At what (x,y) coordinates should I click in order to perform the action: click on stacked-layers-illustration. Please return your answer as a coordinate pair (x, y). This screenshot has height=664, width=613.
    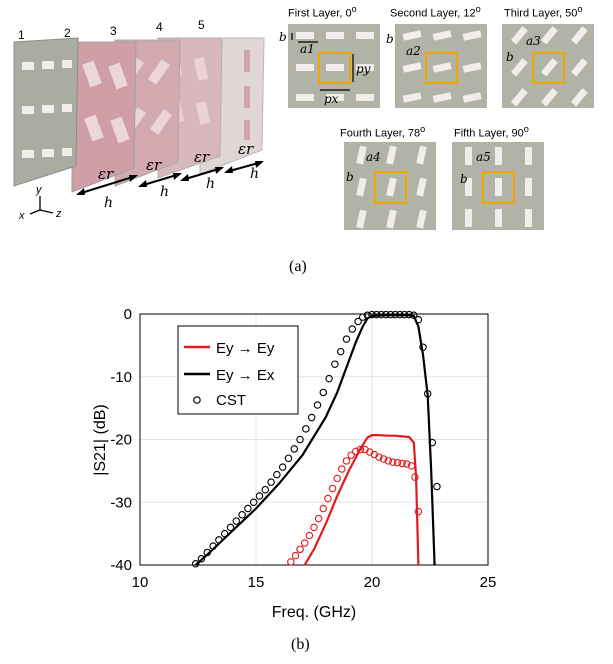
    Looking at the image, I should click on (139, 126).